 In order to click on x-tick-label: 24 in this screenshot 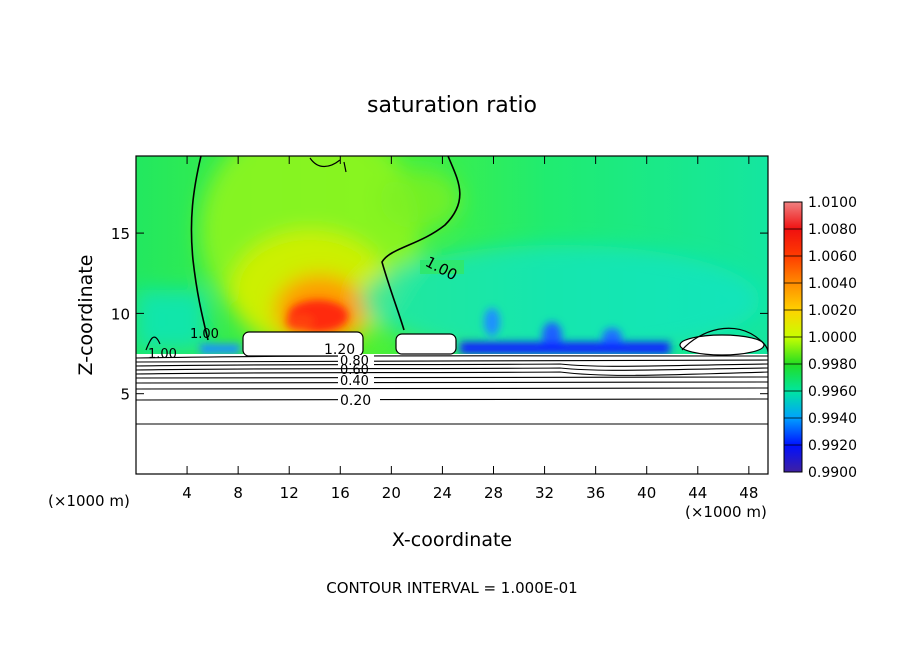, I will do `click(442, 493)`.